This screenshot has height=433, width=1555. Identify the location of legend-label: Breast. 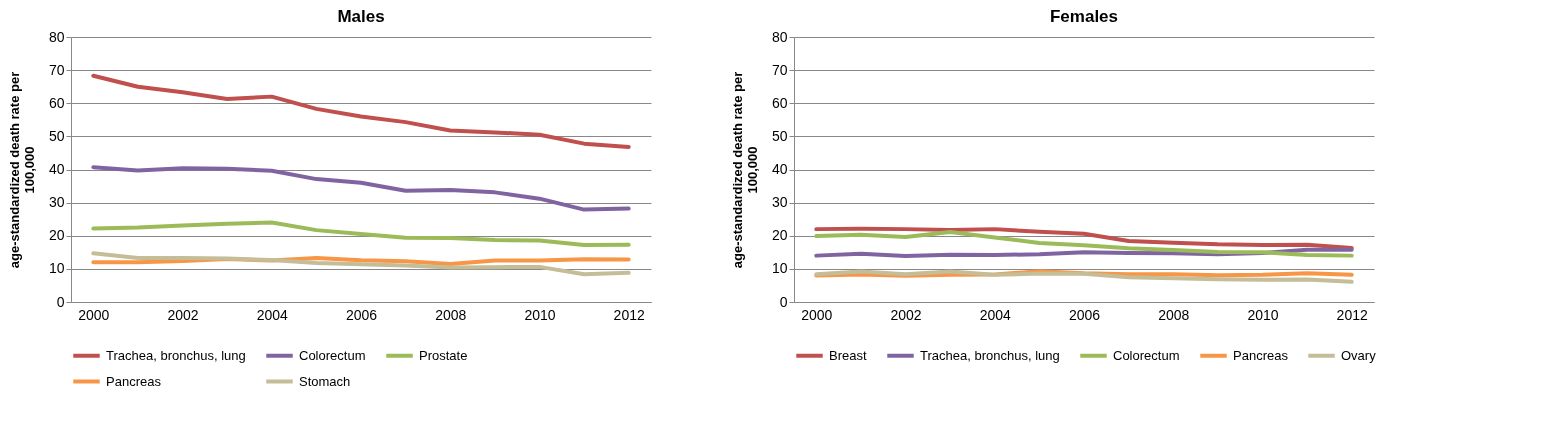
(848, 355).